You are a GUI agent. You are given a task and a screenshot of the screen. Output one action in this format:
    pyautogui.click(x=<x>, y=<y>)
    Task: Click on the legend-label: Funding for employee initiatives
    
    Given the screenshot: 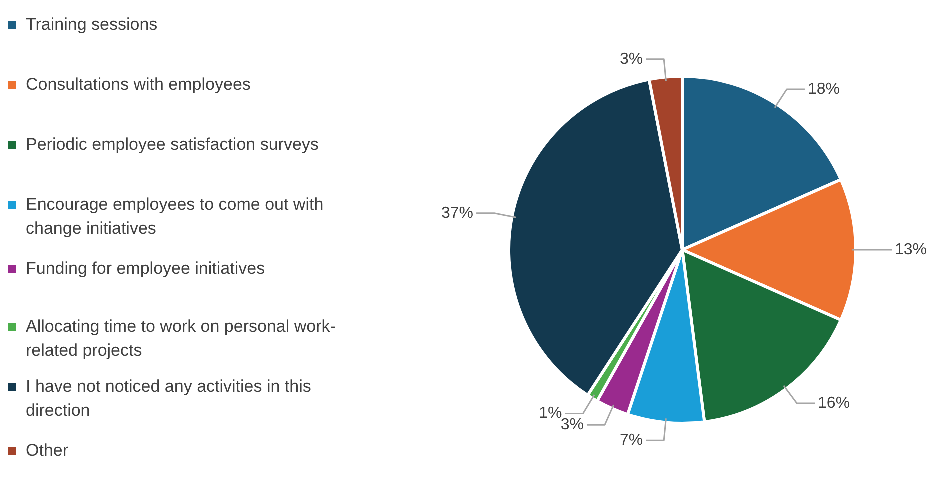 What is the action you would take?
    pyautogui.click(x=146, y=269)
    